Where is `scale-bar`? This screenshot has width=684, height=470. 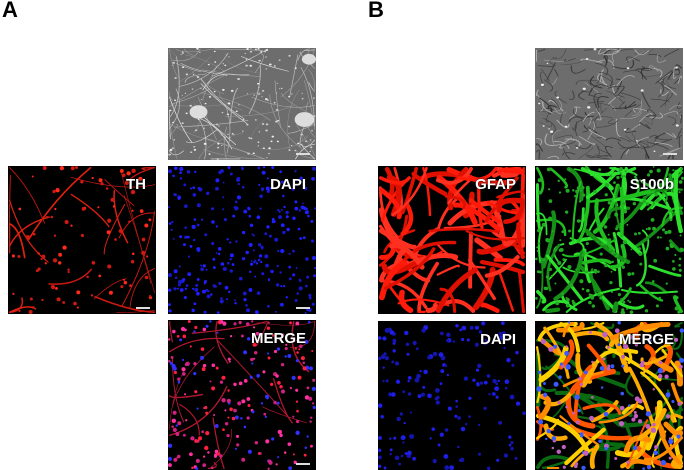
scale-bar is located at coordinates (670, 154).